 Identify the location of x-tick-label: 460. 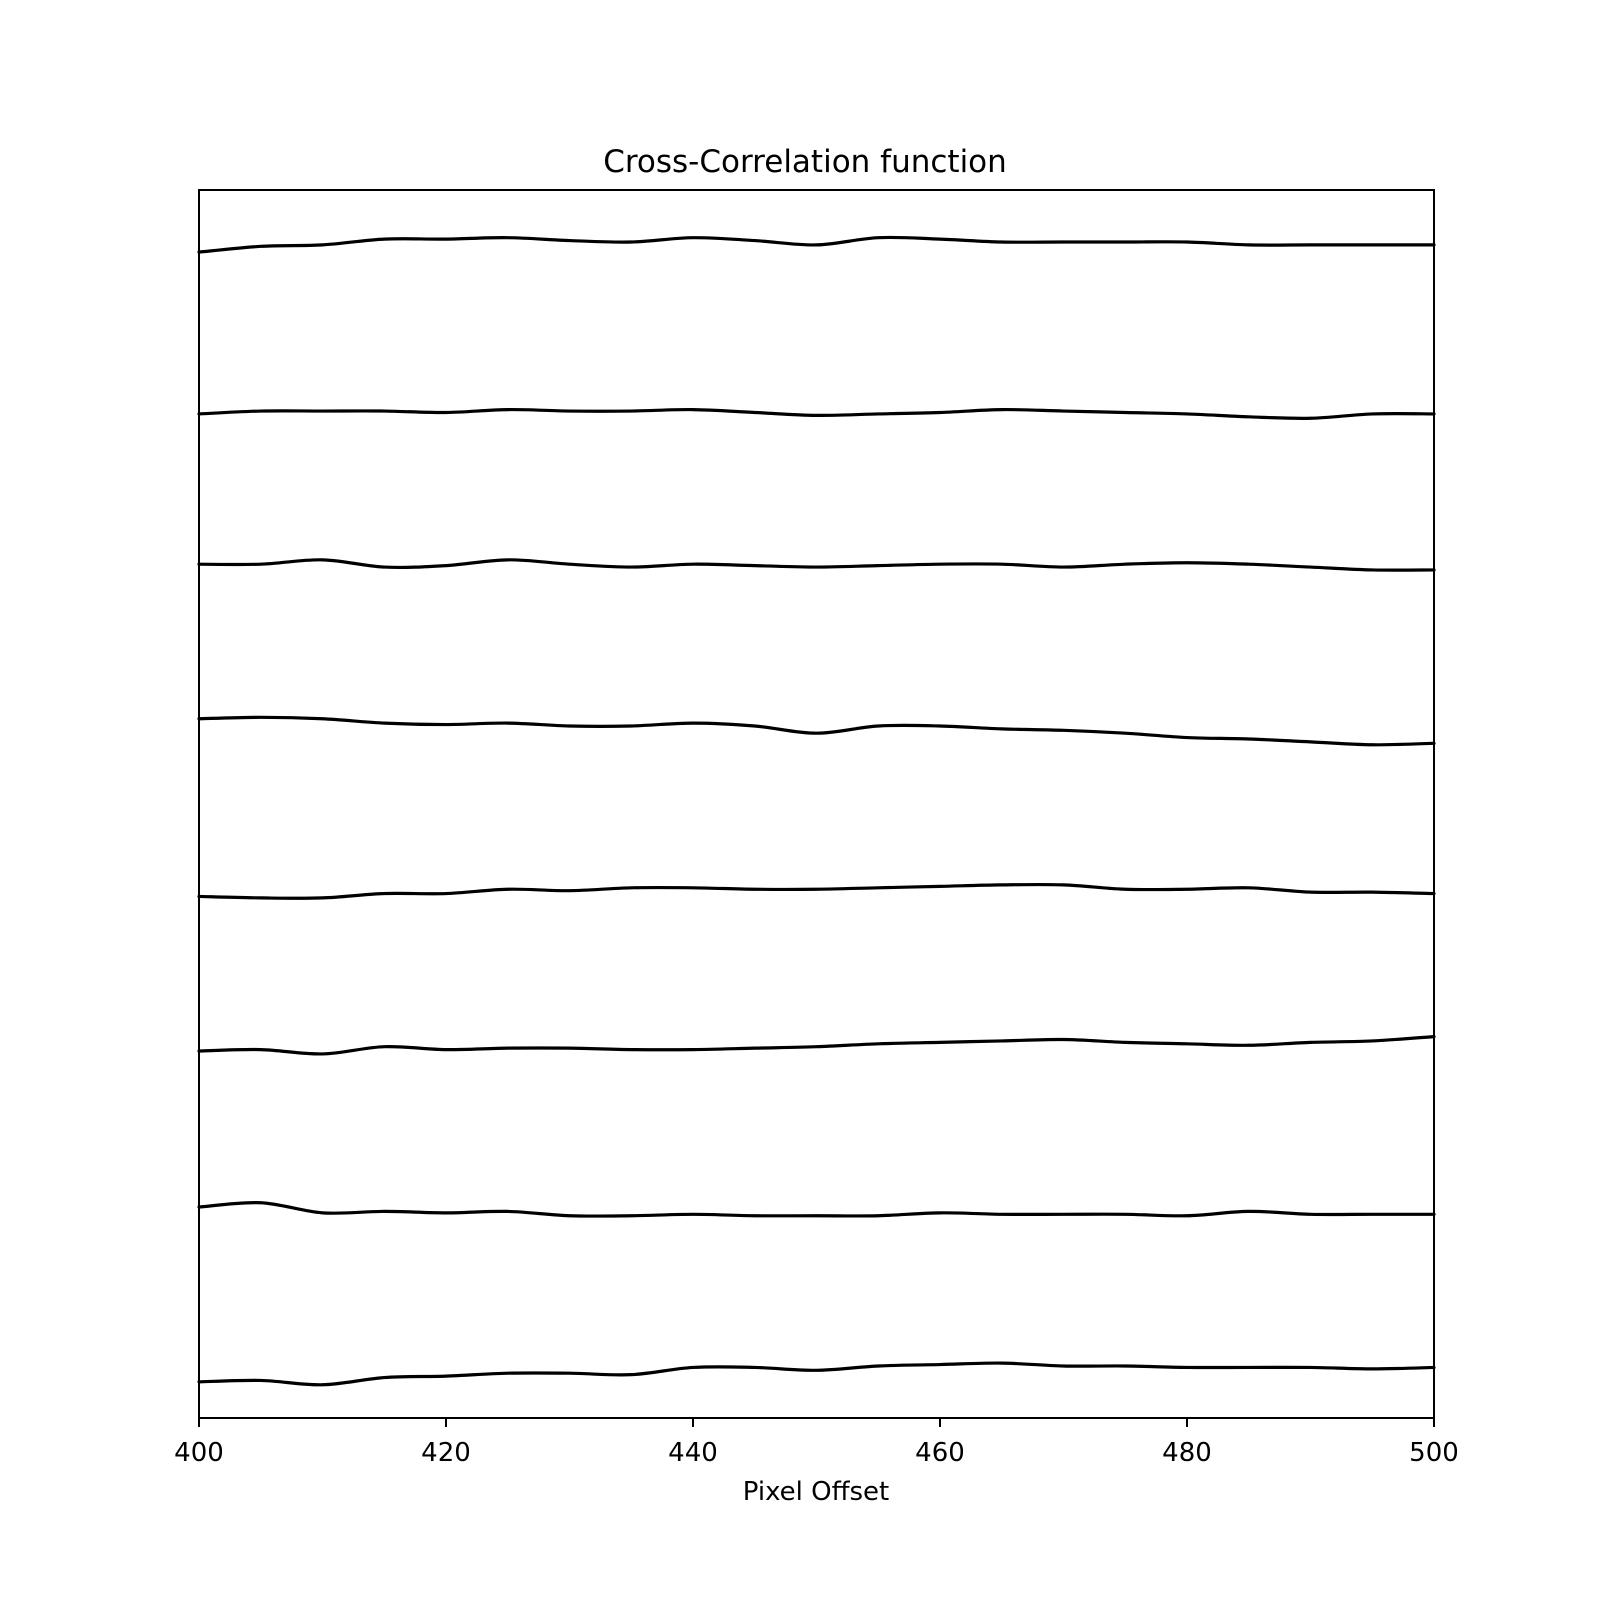
(940, 1453).